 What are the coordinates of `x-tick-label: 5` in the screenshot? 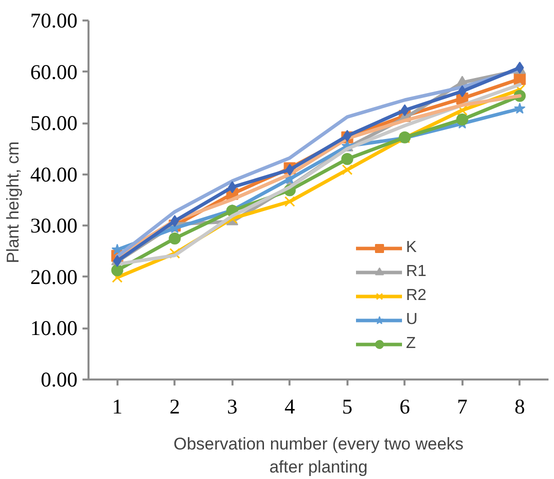 It's located at (347, 406).